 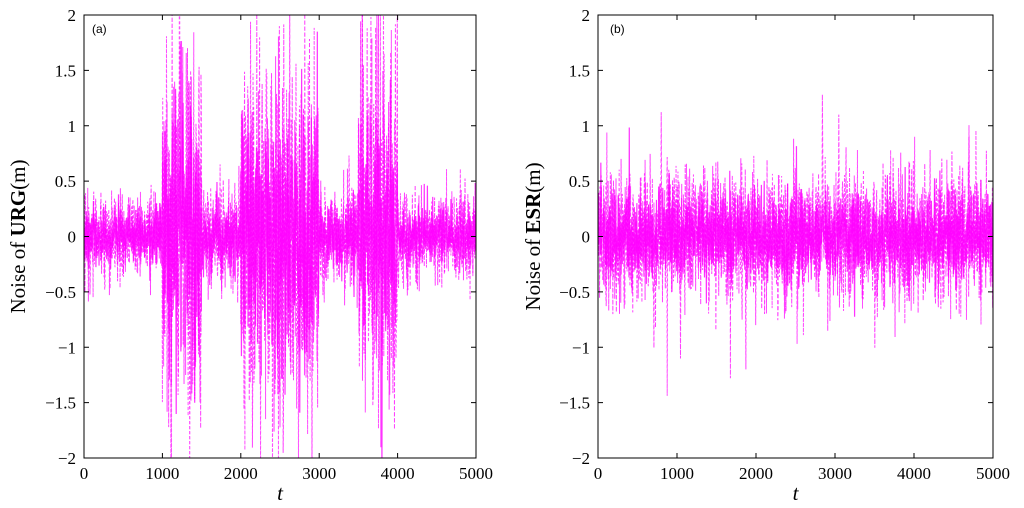 I want to click on y-axis-label: Noise of ESR(m), so click(x=533, y=236).